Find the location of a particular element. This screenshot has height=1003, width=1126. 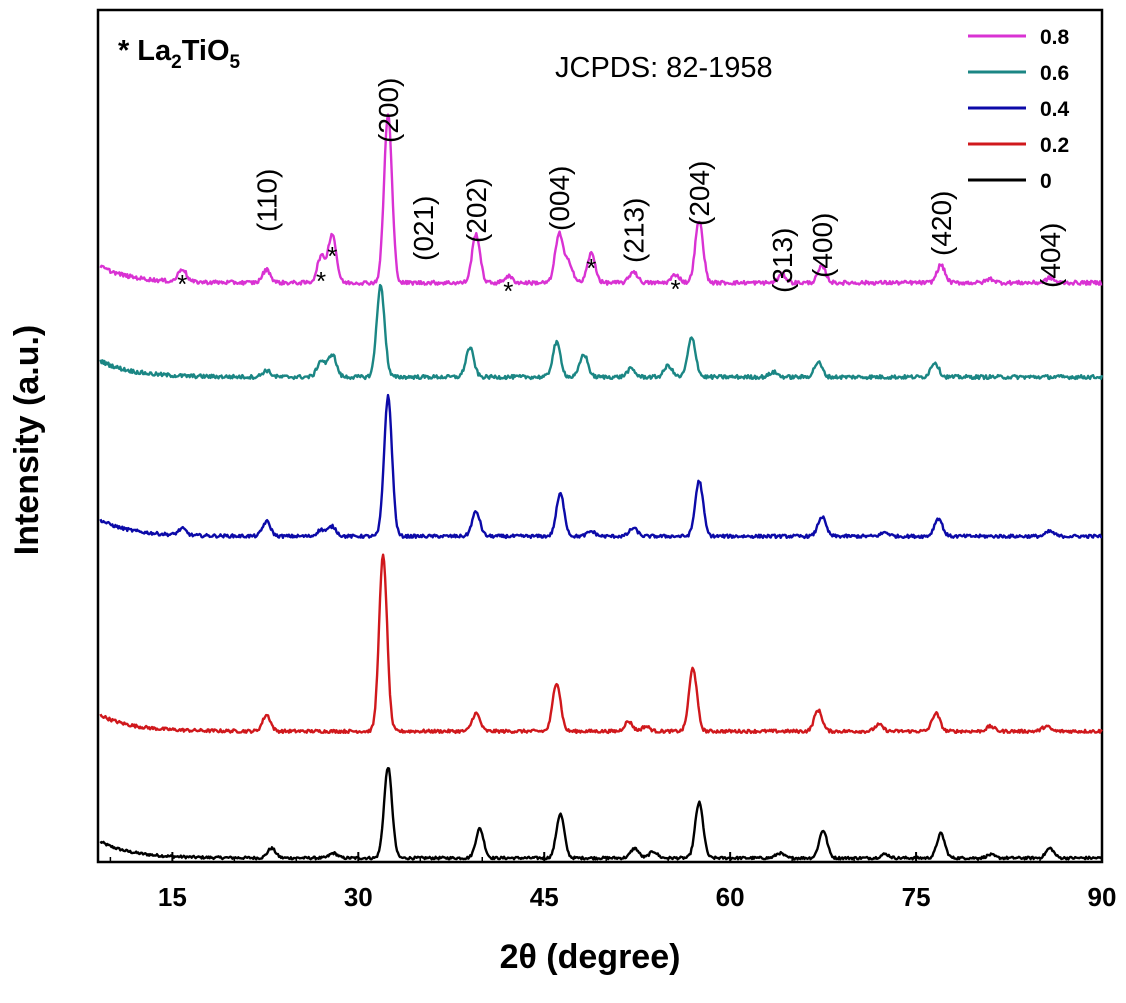

hkl-label: (021) is located at coordinates (423, 228).